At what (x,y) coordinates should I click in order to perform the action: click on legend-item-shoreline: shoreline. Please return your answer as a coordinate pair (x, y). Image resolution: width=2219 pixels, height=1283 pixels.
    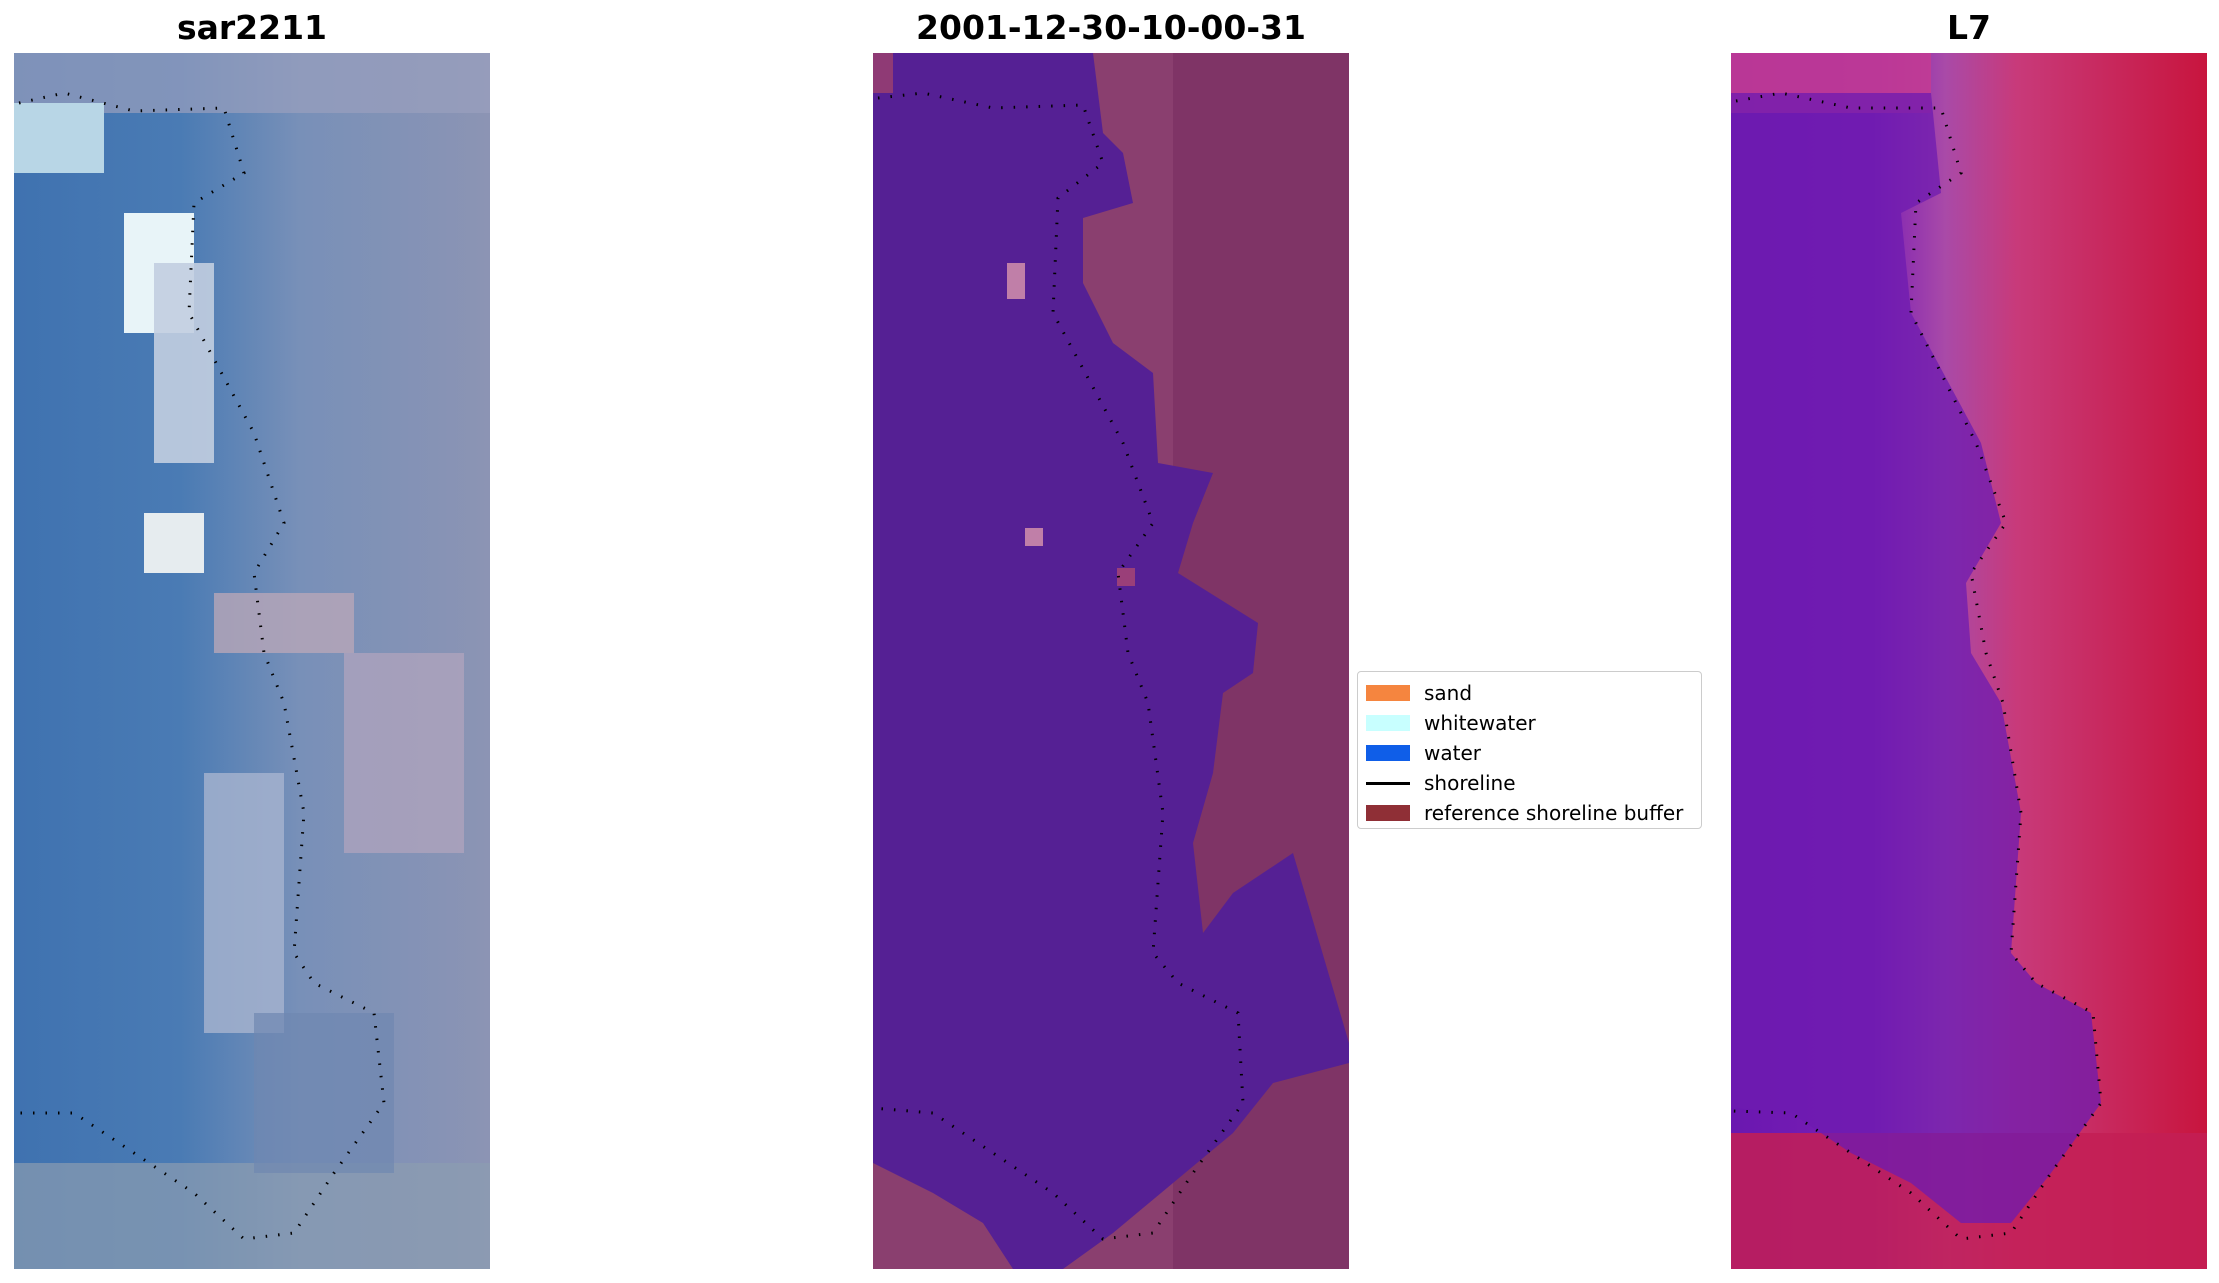
    Looking at the image, I should click on (1529, 783).